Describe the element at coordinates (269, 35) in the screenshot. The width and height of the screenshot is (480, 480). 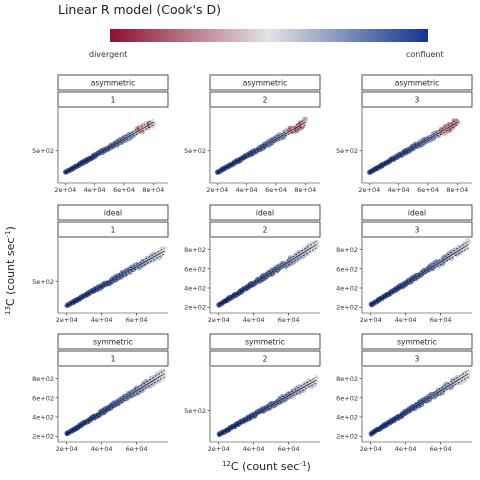
I see `legend-colorbar` at that location.